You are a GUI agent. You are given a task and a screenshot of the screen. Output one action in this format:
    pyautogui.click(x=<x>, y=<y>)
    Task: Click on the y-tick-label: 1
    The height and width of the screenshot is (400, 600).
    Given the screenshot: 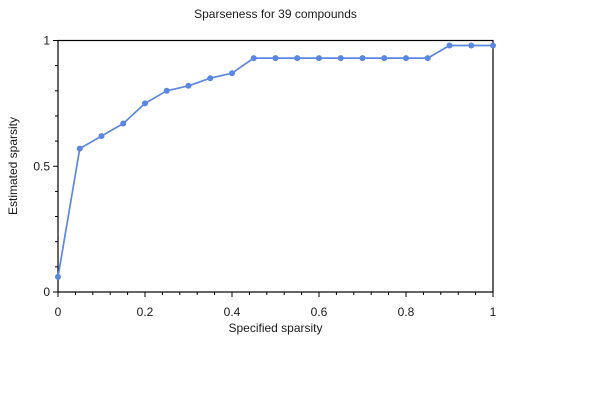 What is the action you would take?
    pyautogui.click(x=46, y=41)
    